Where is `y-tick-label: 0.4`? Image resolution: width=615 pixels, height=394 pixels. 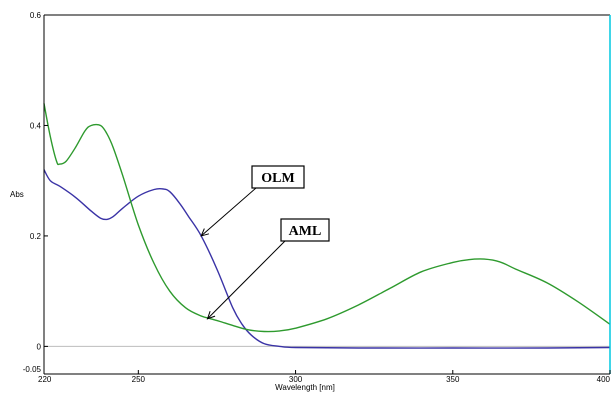
y-tick-label: 0.4 is located at coordinates (36, 125).